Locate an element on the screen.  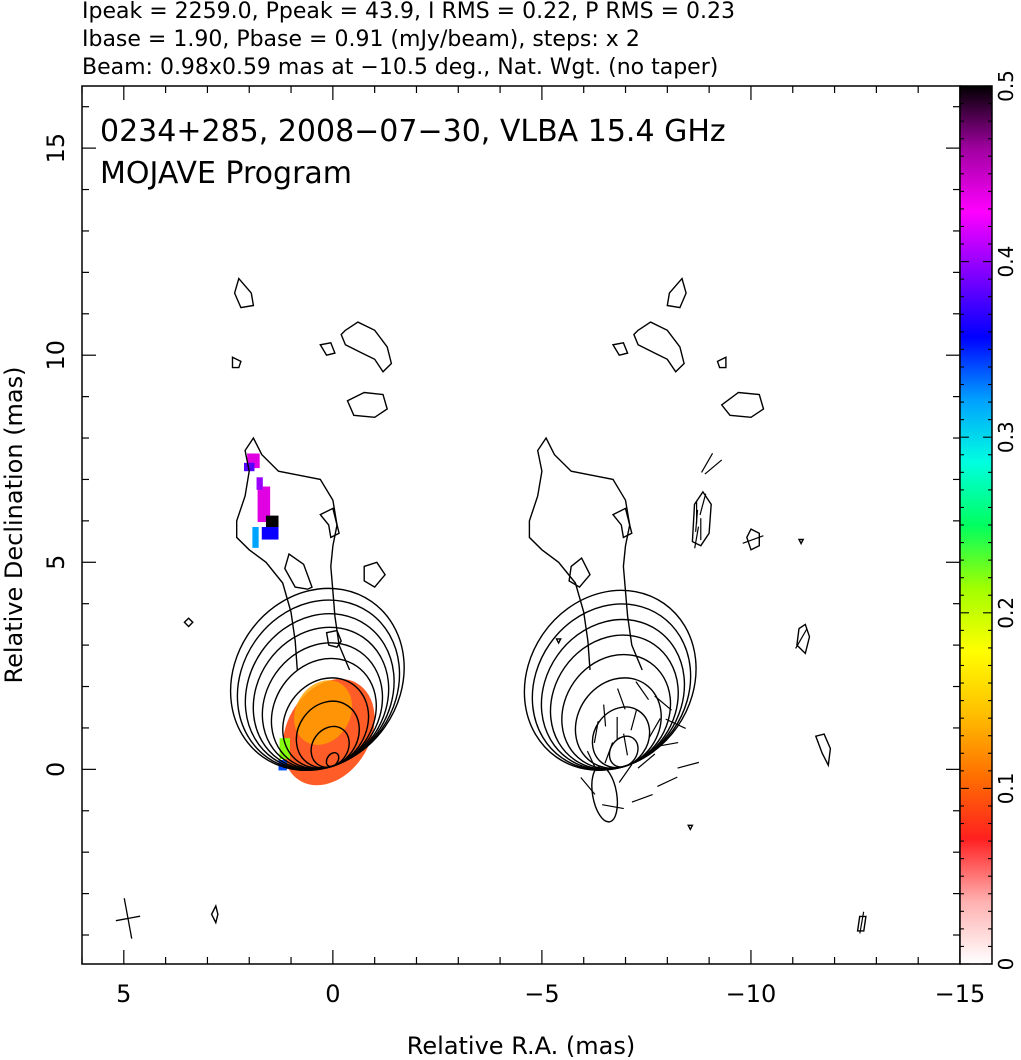
colorbar-tick-label: 0.5 is located at coordinates (1006, 86).